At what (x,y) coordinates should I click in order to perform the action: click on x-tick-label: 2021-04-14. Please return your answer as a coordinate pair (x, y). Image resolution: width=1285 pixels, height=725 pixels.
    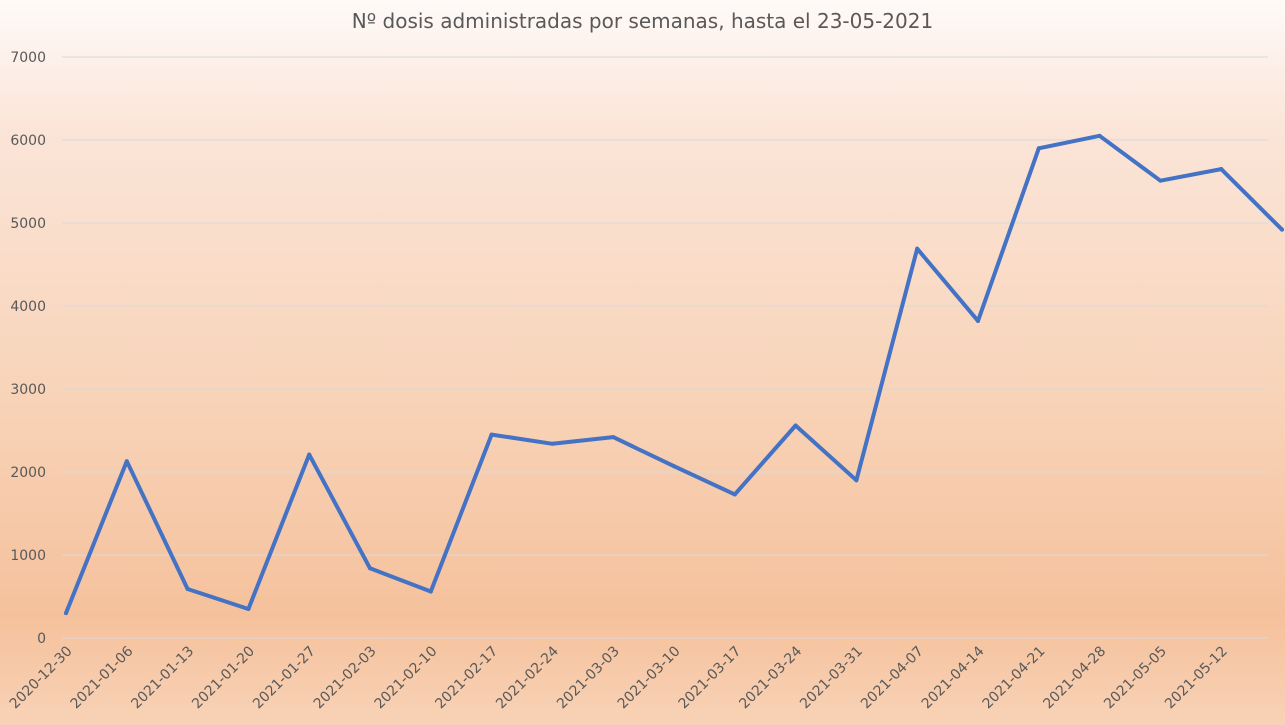
    Looking at the image, I should click on (953, 677).